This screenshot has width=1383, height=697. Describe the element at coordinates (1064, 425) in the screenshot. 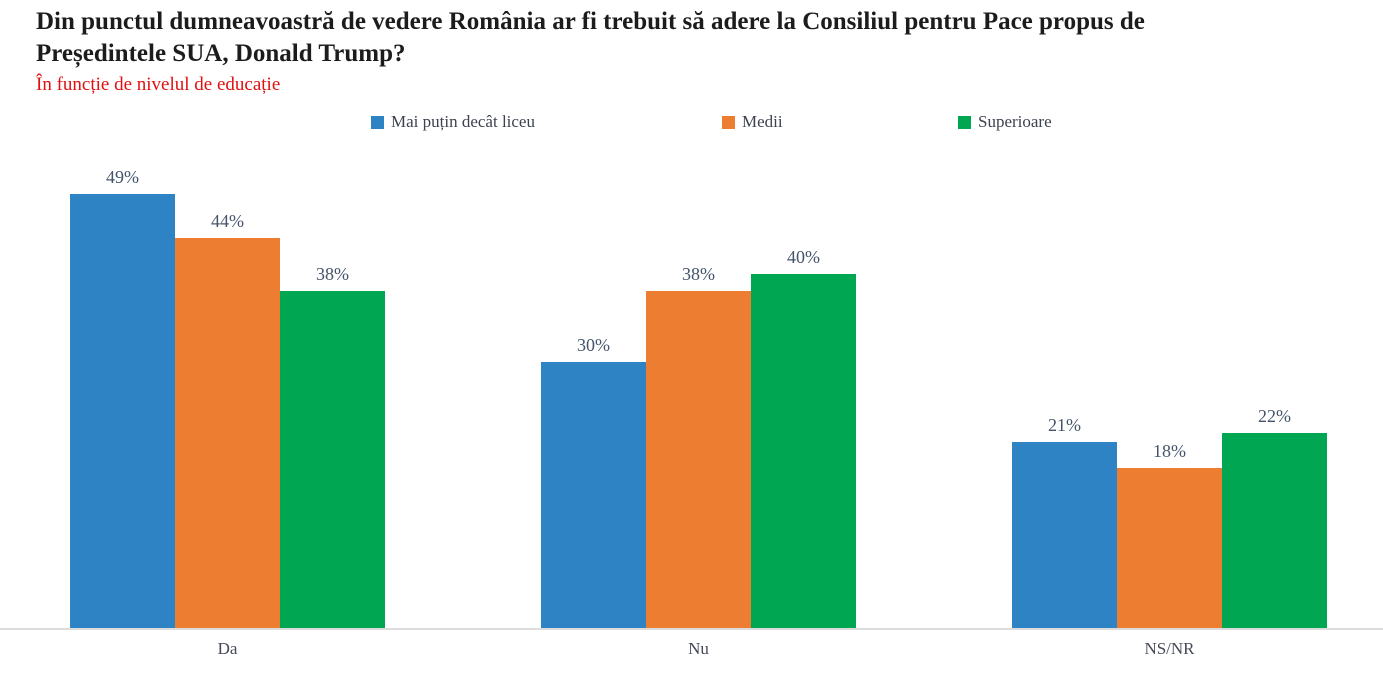

I see `bar-value-label: 21%` at that location.